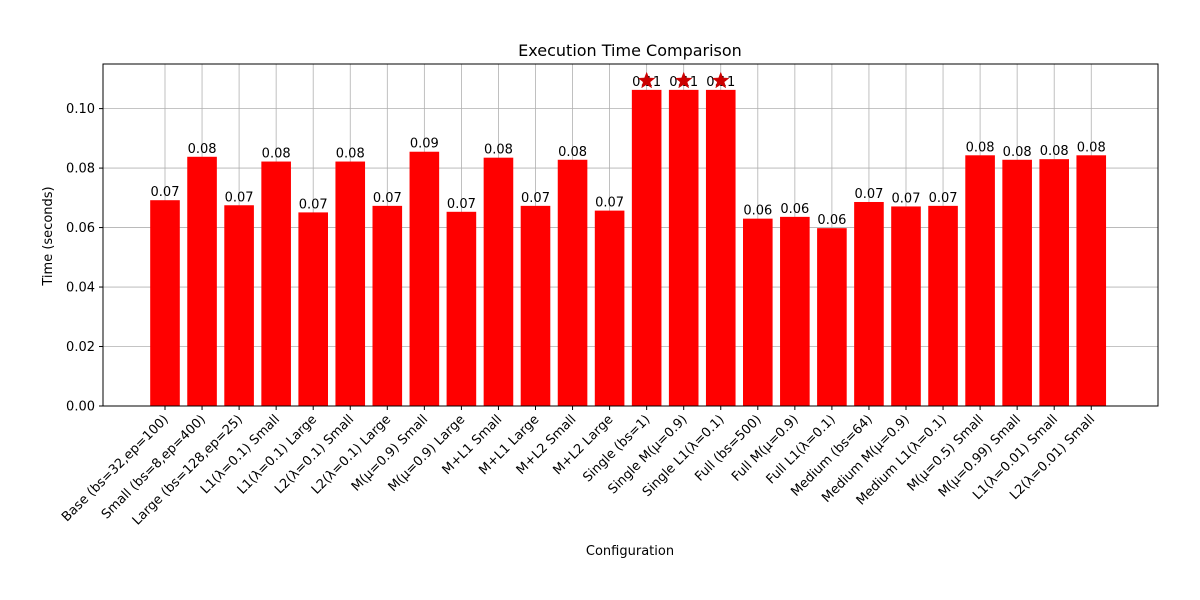 This screenshot has width=1200, height=600. I want to click on x-axis-title: Configuration, so click(630, 551).